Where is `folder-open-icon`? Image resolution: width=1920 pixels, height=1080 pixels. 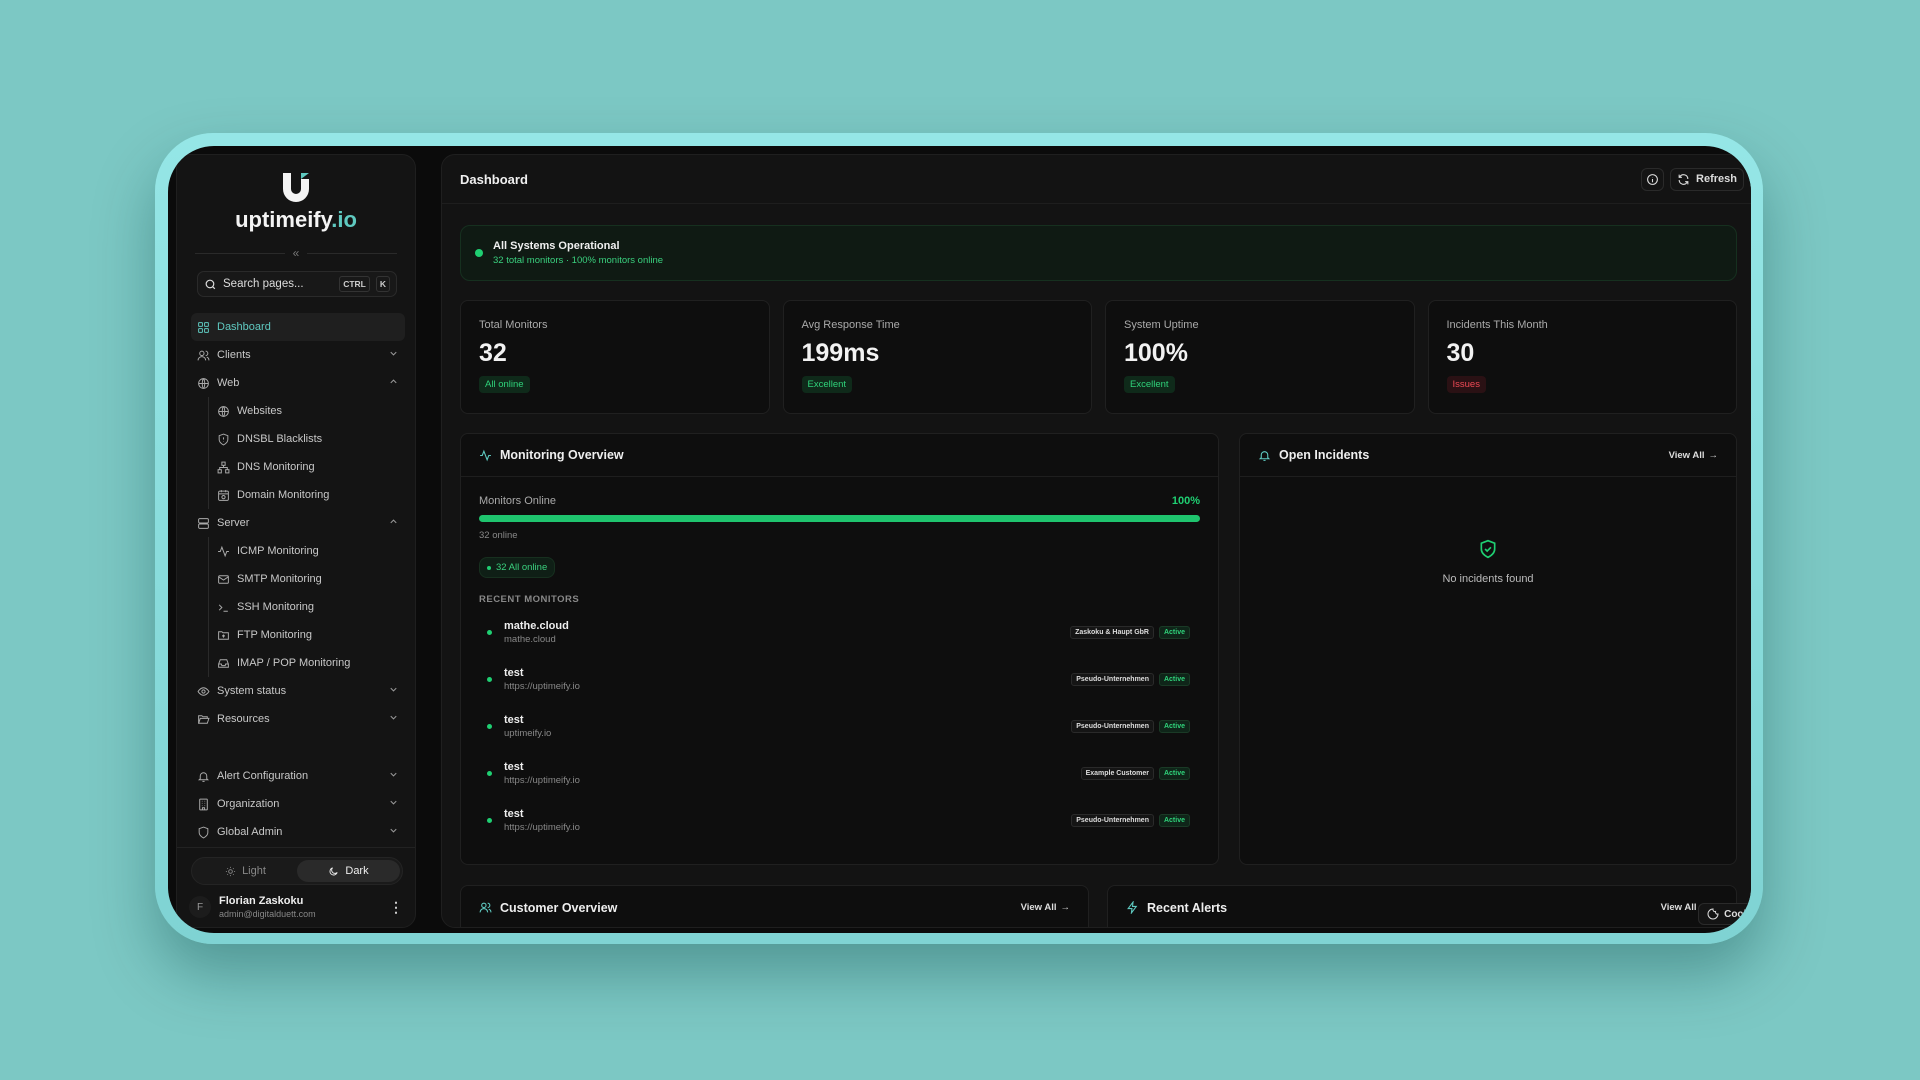 folder-open-icon is located at coordinates (203, 719).